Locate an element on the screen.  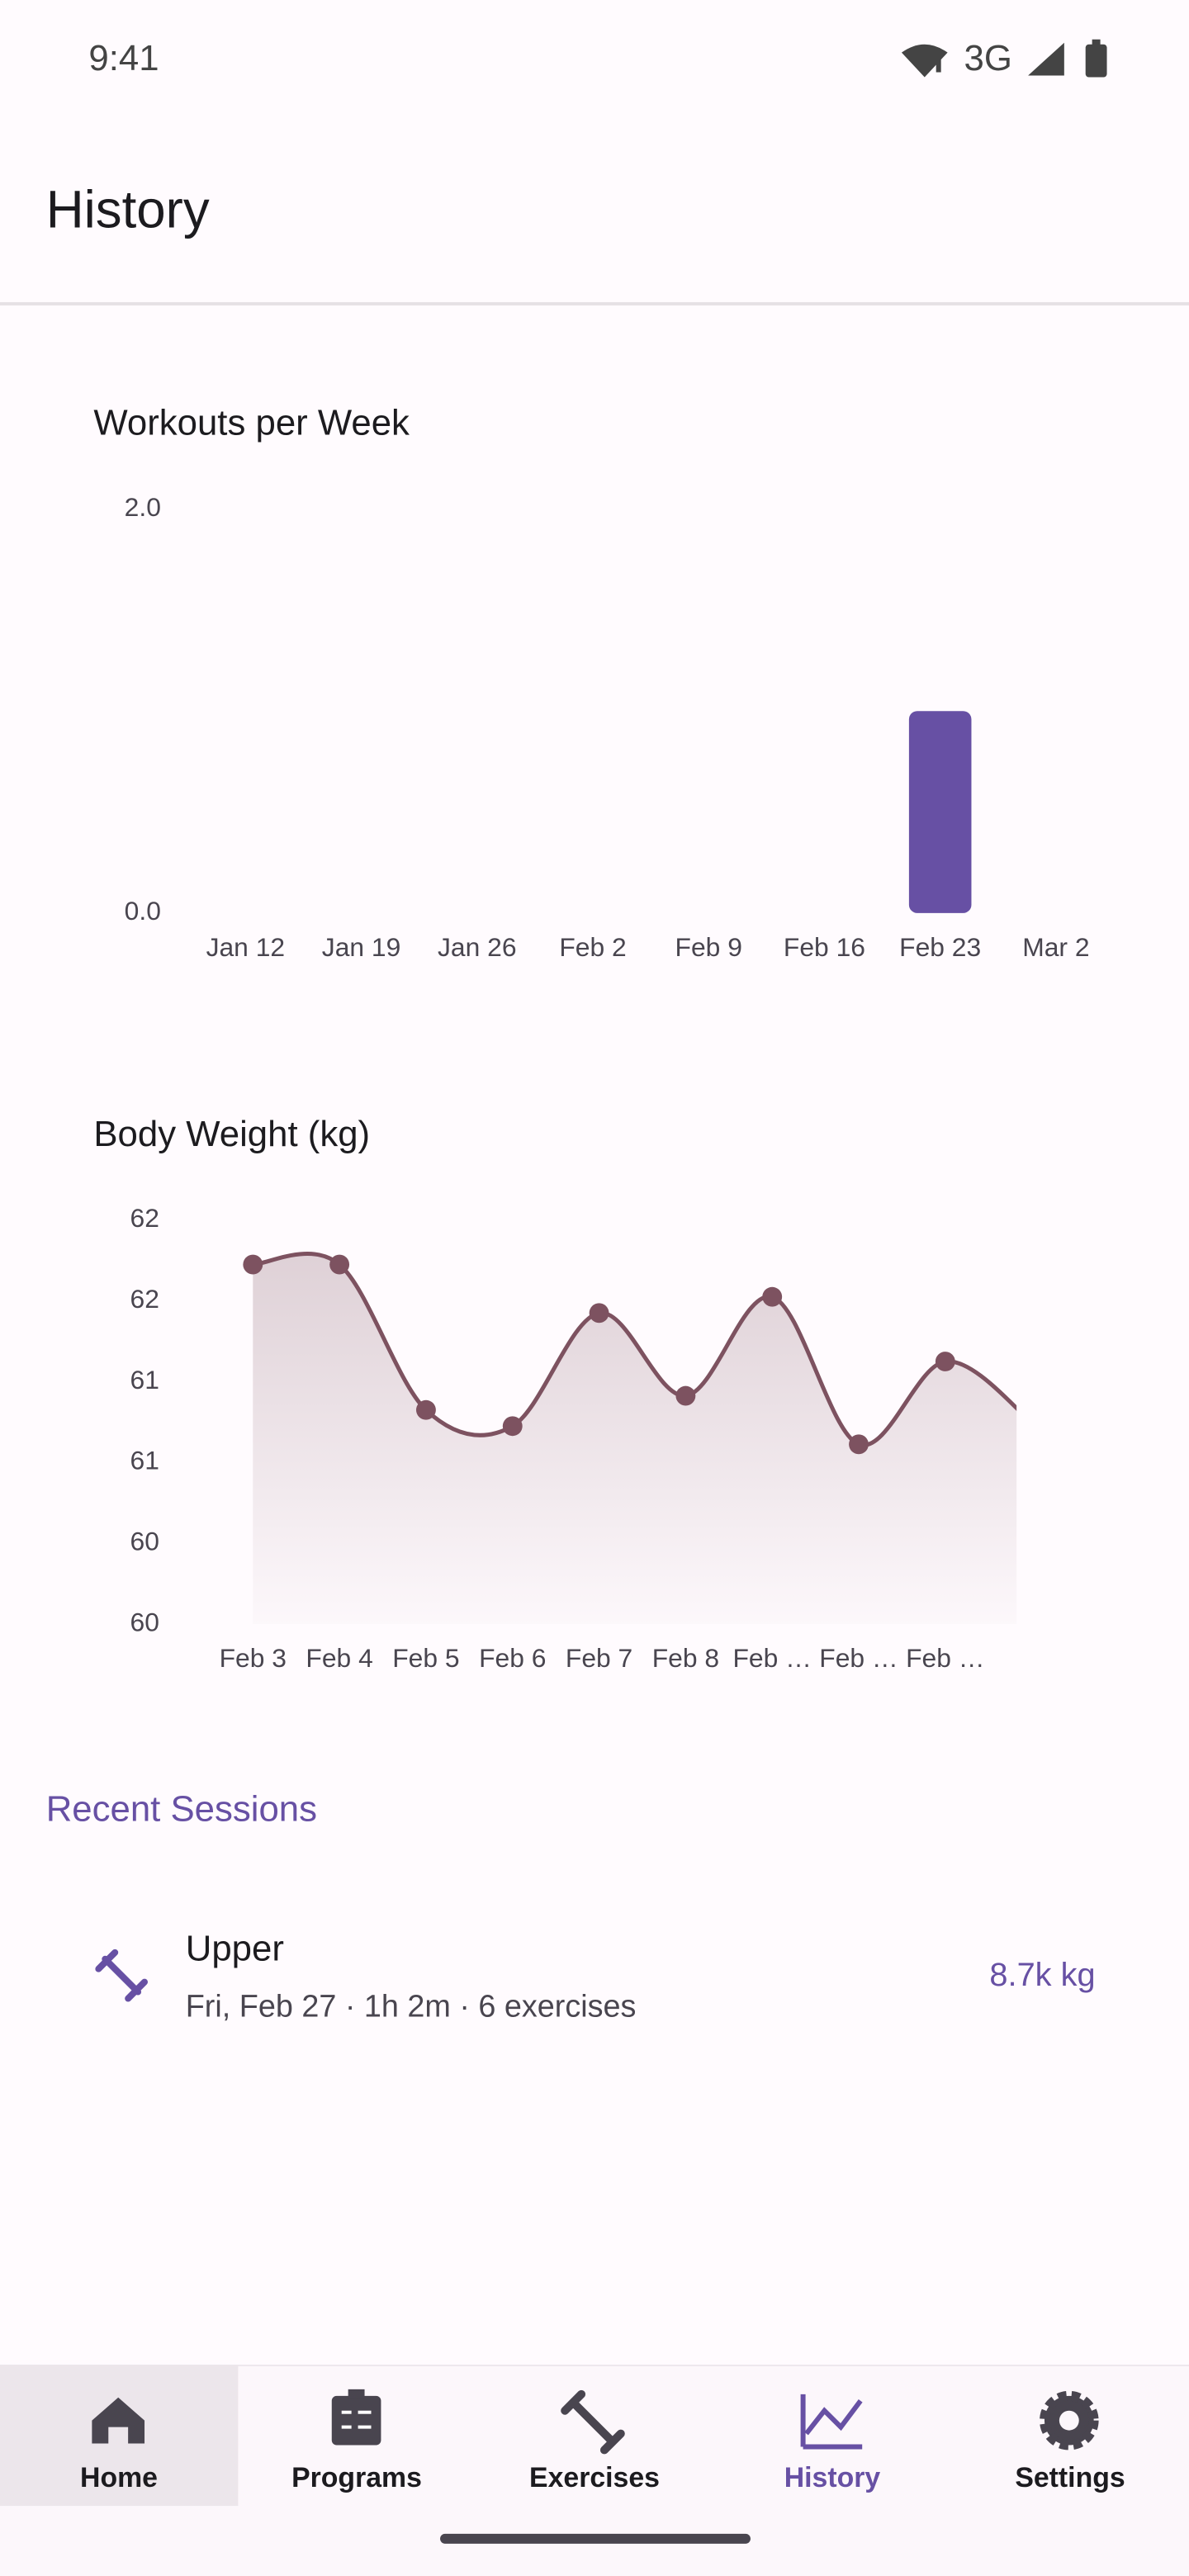
x-tick-label: Feb 2 is located at coordinates (592, 947).